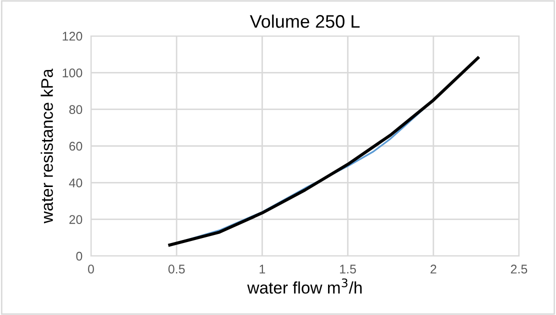  I want to click on x-tick-label: 0.5, so click(176, 269).